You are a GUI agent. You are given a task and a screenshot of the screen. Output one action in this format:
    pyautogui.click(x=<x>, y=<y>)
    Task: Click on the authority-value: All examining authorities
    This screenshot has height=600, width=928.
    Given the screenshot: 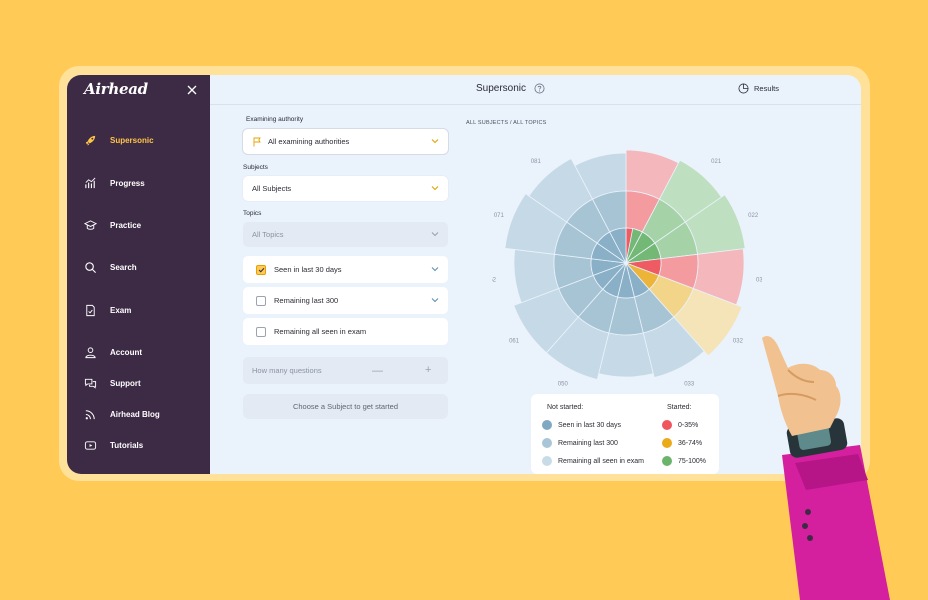 What is the action you would take?
    pyautogui.click(x=309, y=141)
    